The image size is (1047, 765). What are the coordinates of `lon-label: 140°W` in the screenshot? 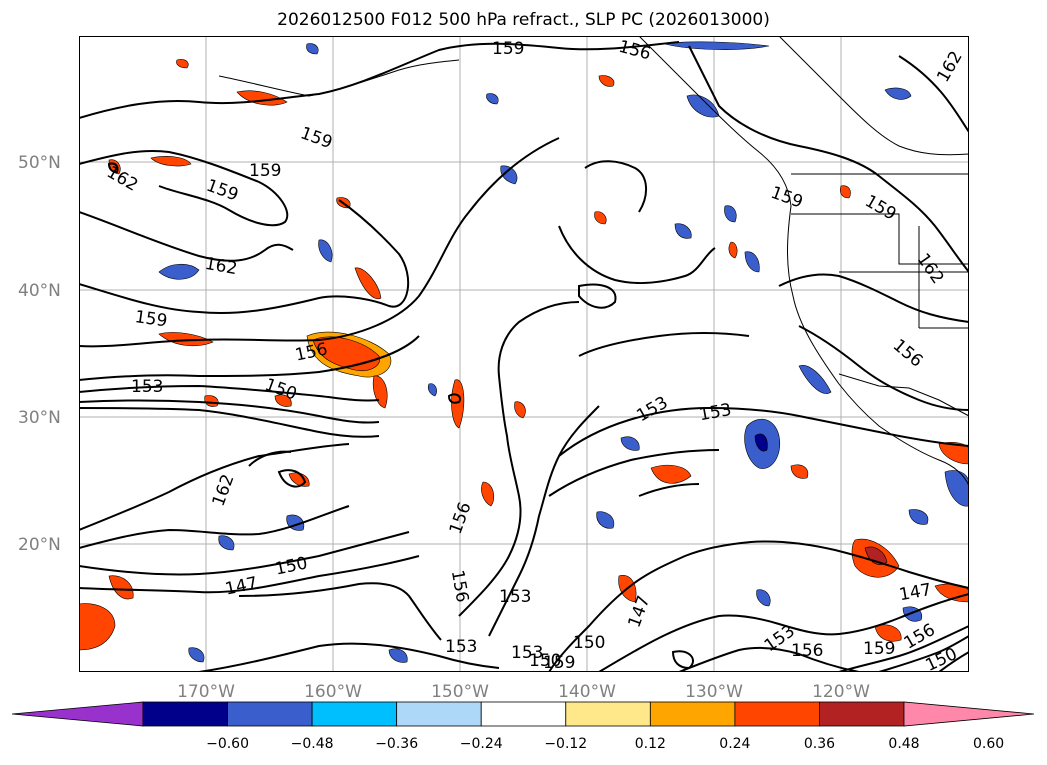 It's located at (587, 692).